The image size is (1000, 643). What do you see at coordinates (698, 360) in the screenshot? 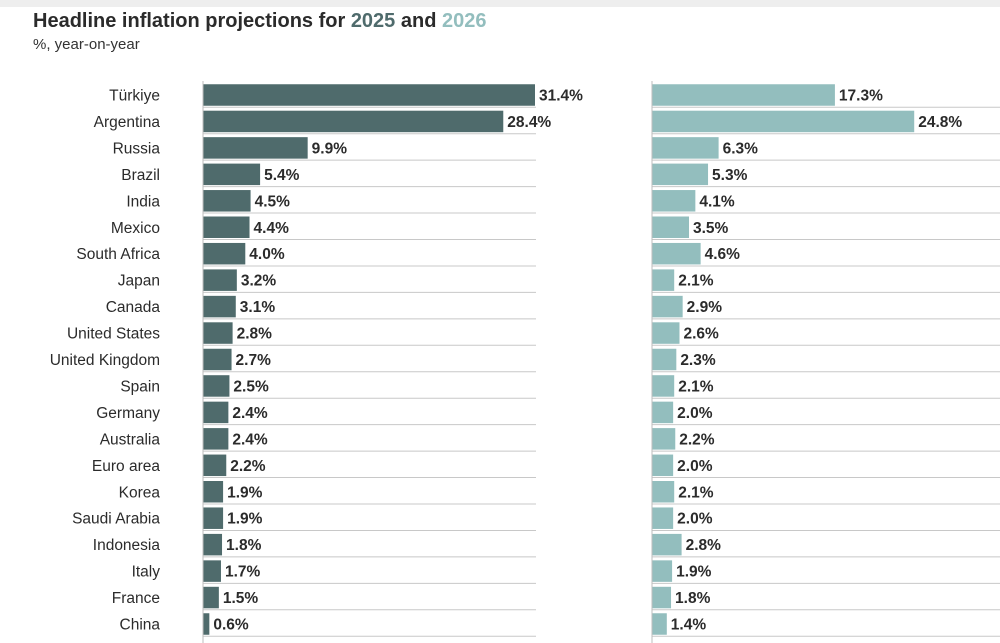
I see `value-label-2026-united-kingdom: 2.3%` at bounding box center [698, 360].